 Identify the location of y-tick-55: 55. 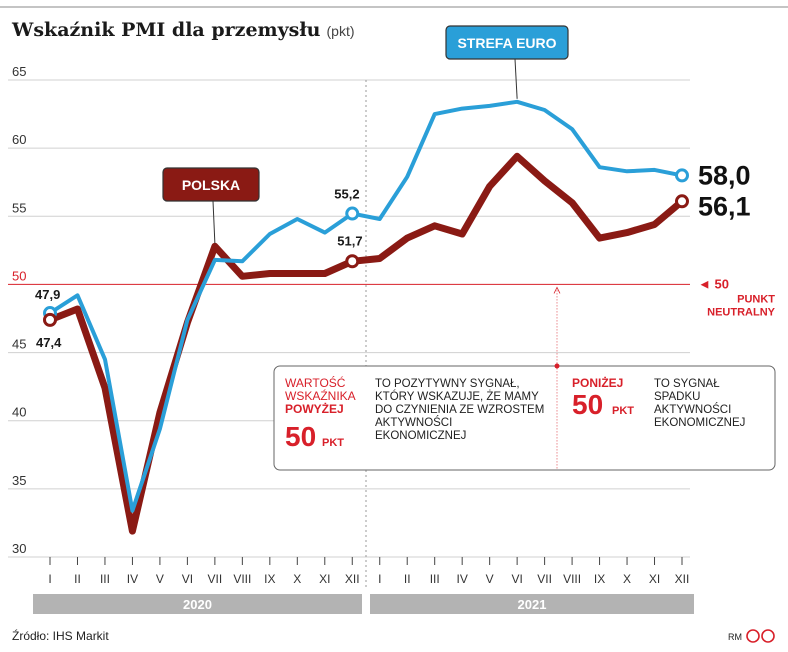
(19, 207).